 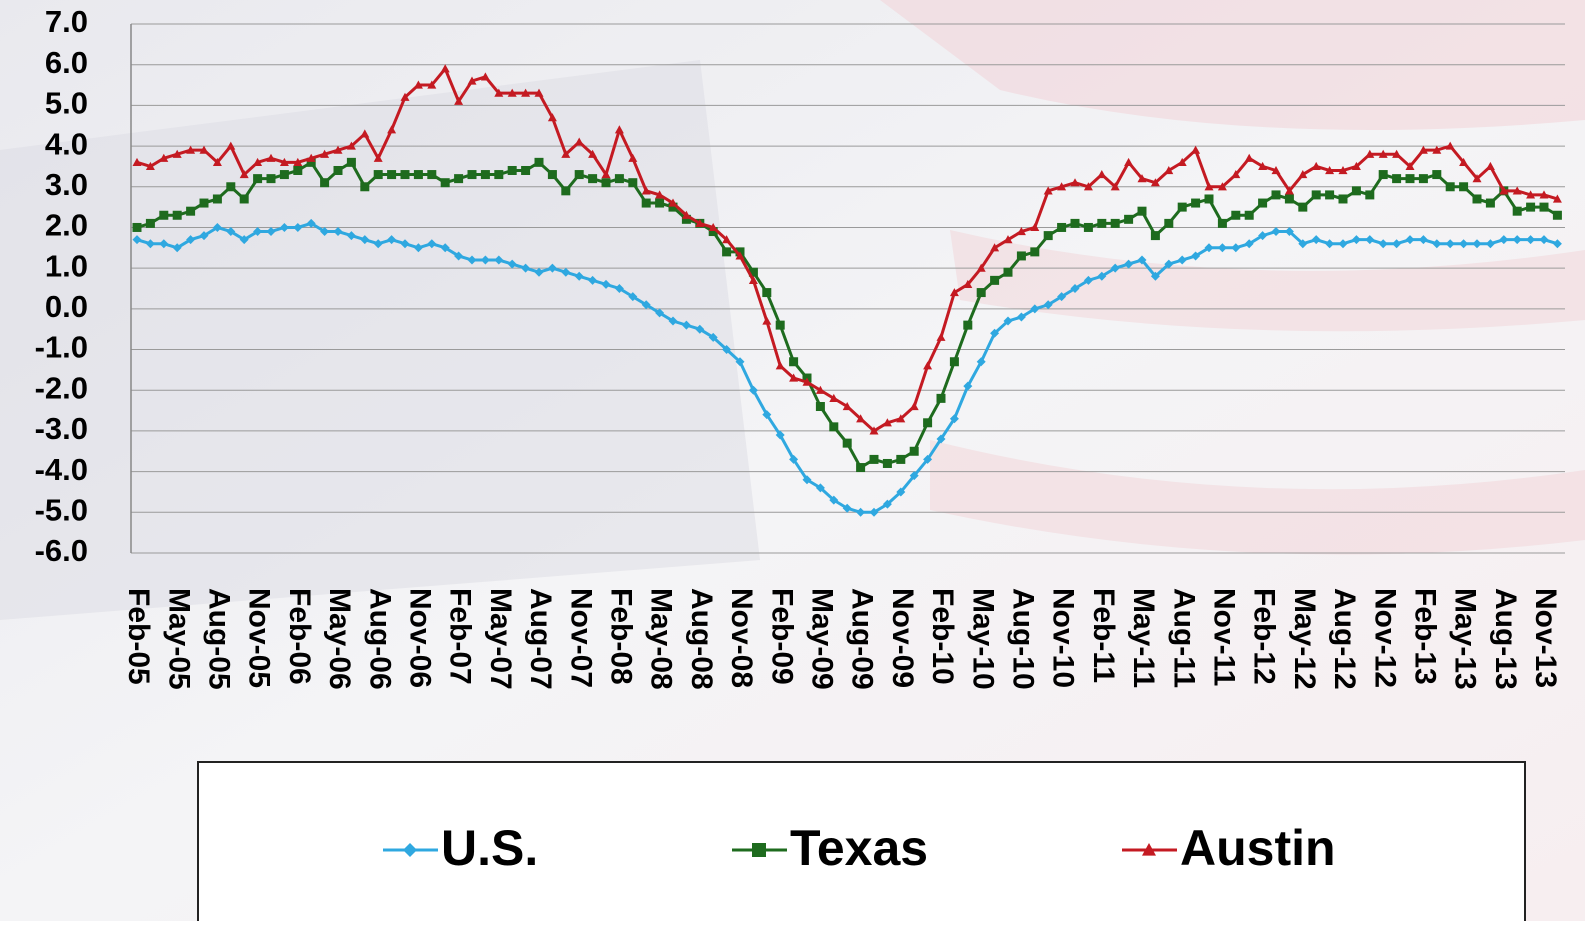 I want to click on x-tick-label: Feb-11, so click(x=1103, y=635).